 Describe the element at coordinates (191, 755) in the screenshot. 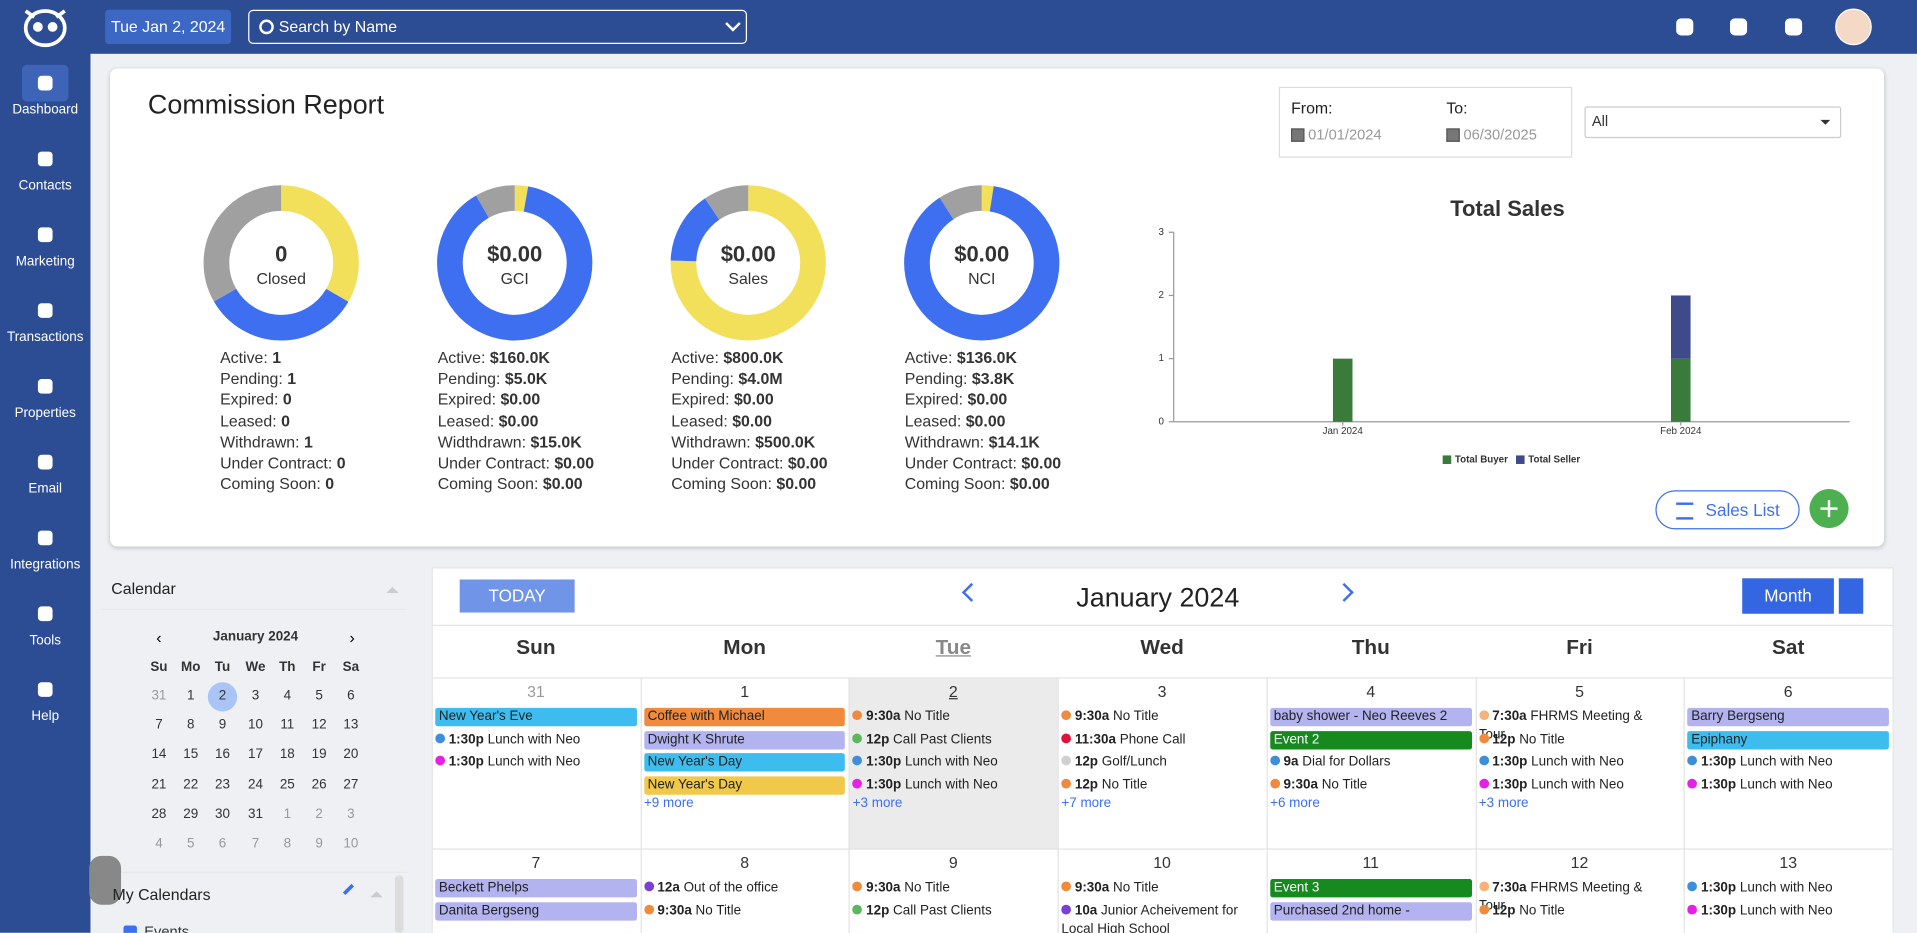

I see `mini-day: 15` at that location.